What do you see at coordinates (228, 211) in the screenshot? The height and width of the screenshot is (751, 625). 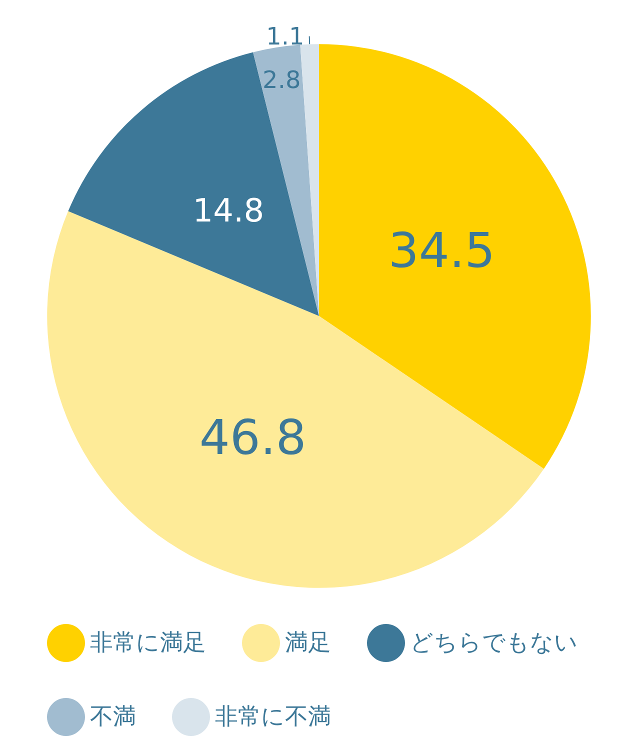 I see `data-label: 14.8` at bounding box center [228, 211].